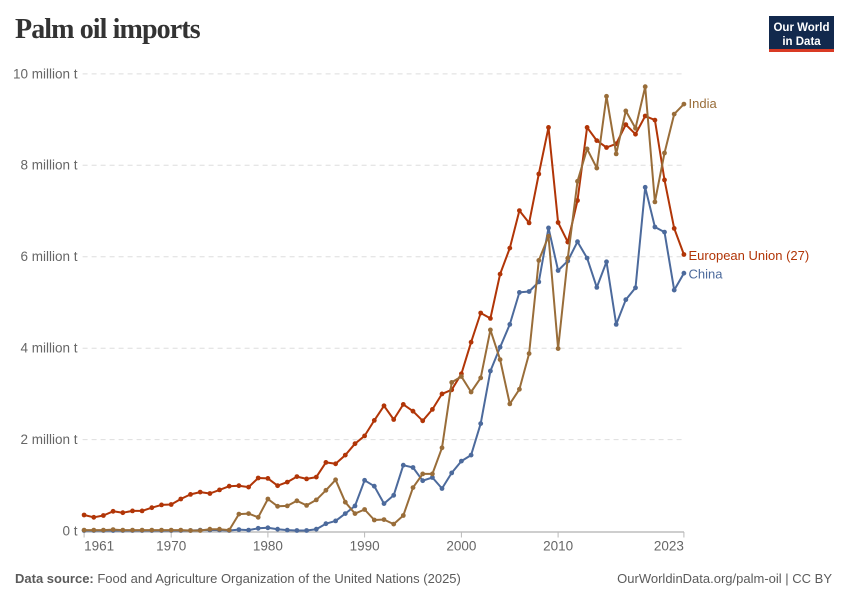 Image resolution: width=850 pixels, height=600 pixels. I want to click on svg-text: 1980, so click(268, 546).